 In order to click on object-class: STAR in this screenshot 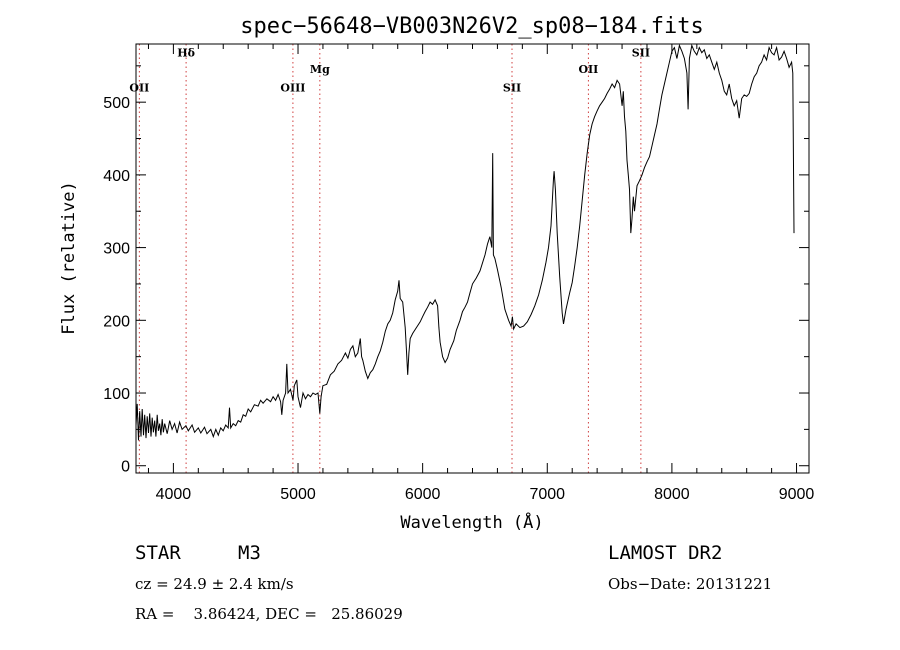, I will do `click(158, 553)`.